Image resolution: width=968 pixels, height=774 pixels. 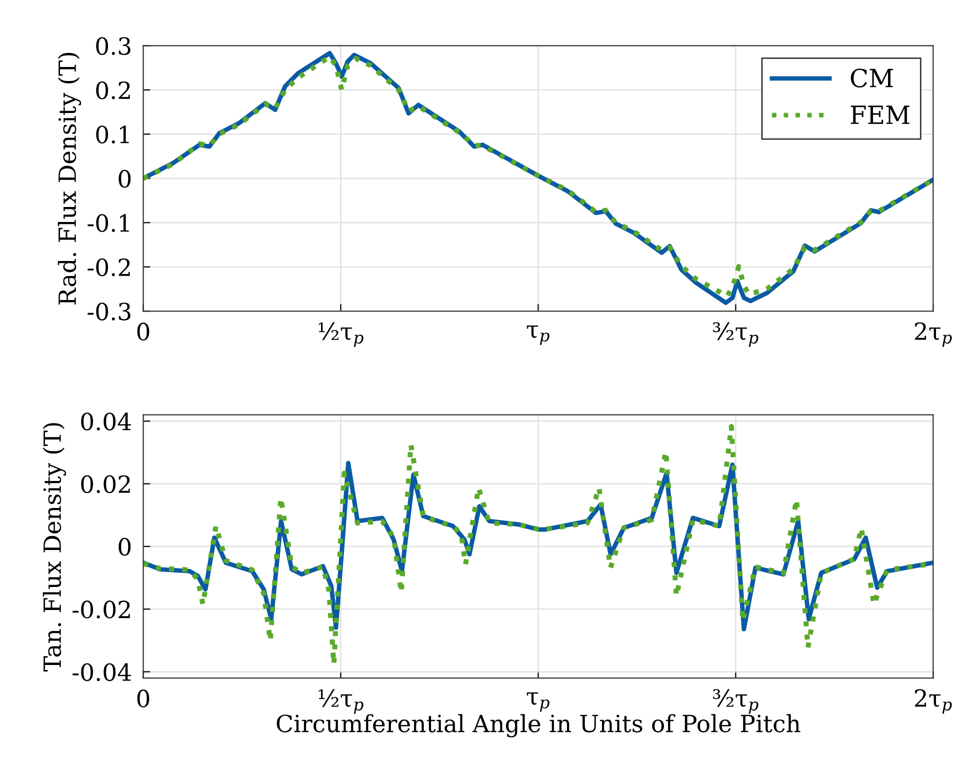 I want to click on y-tick-label: -0.02, so click(x=101, y=609).